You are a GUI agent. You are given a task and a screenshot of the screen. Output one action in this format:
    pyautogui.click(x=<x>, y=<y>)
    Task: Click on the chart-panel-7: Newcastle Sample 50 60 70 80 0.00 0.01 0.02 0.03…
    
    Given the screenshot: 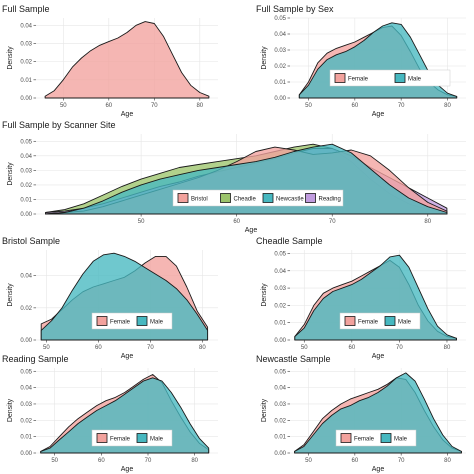 What is the action you would take?
    pyautogui.click(x=361, y=413)
    